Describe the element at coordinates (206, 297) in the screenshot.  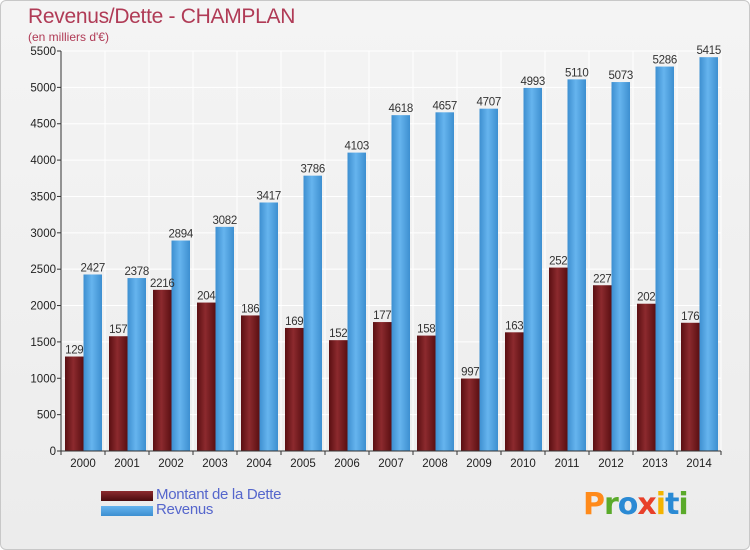
I see `data-label-debt: 204` at that location.